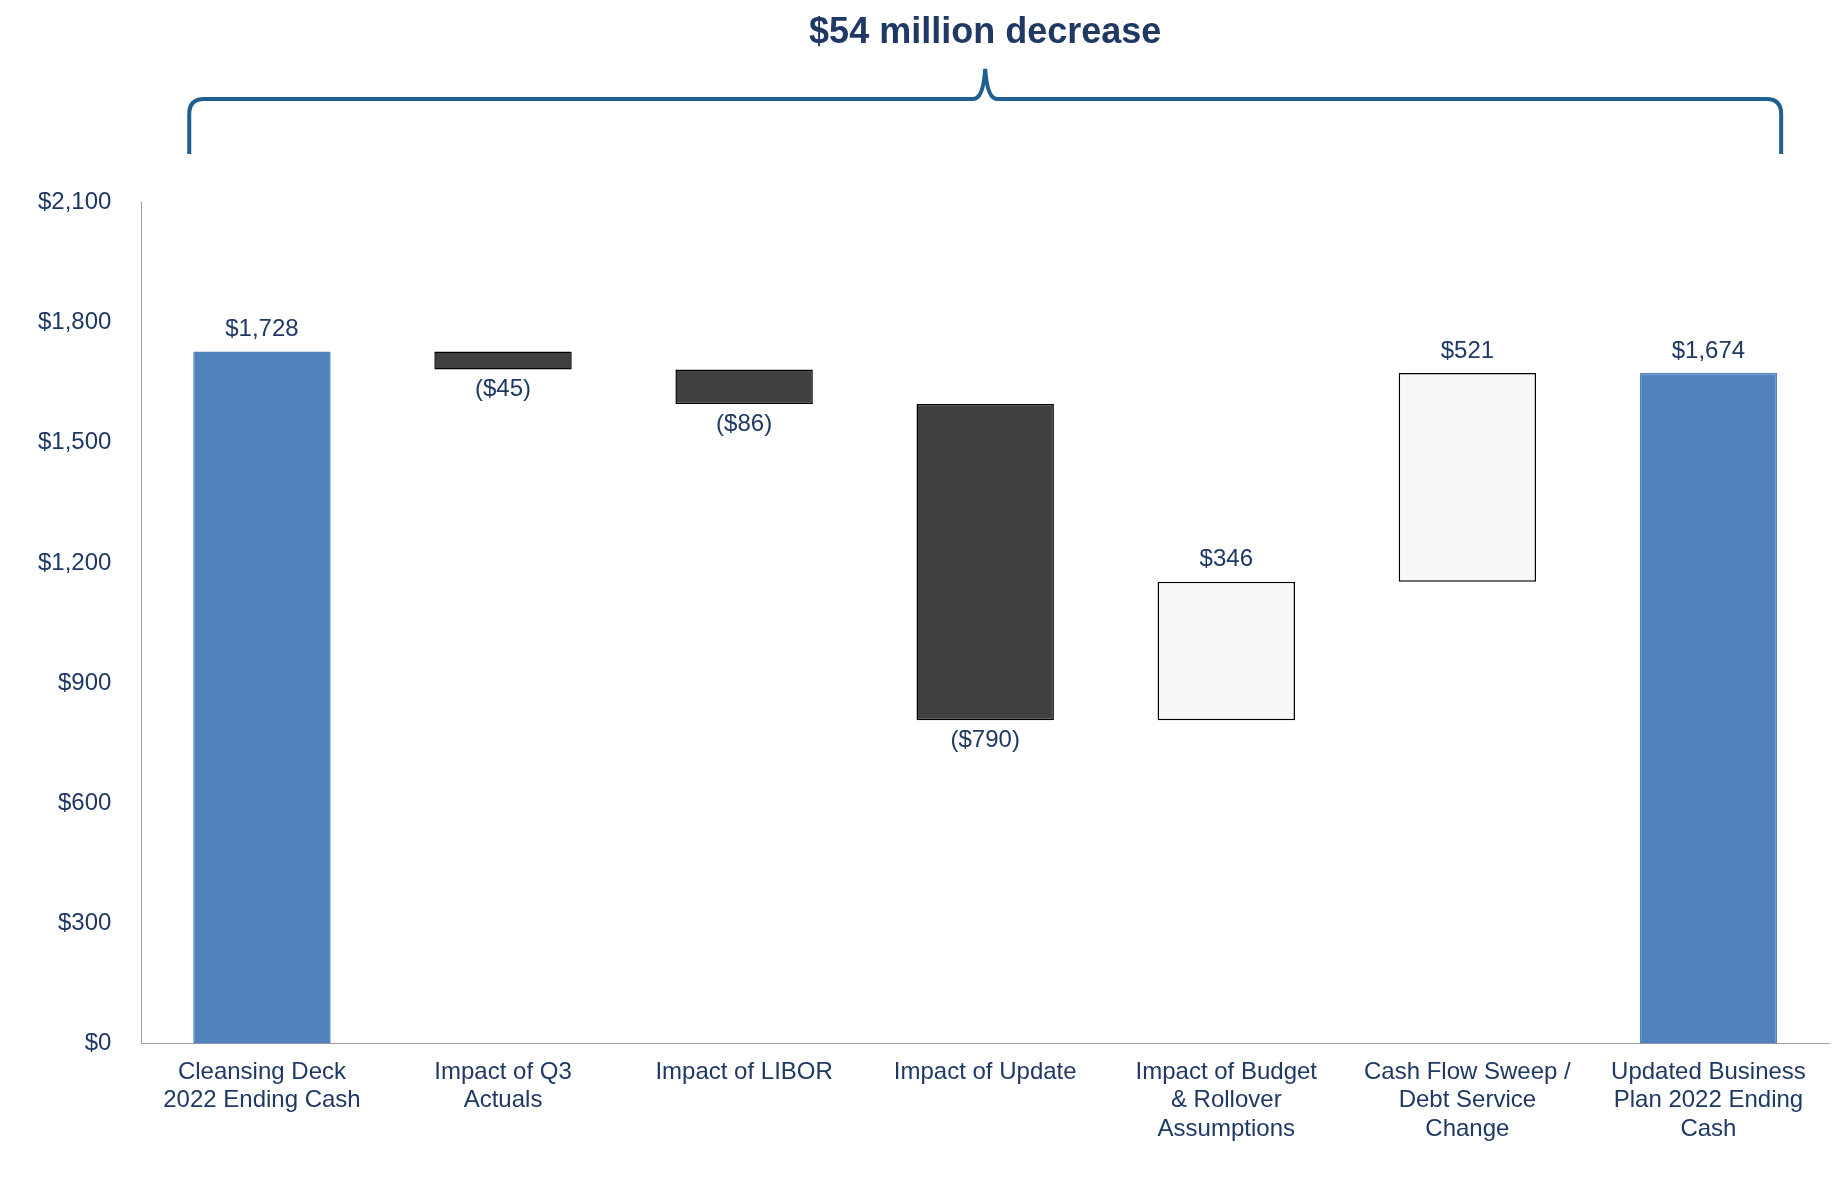 The image size is (1847, 1188). Describe the element at coordinates (85, 681) in the screenshot. I see `y-tick-label: $900` at that location.